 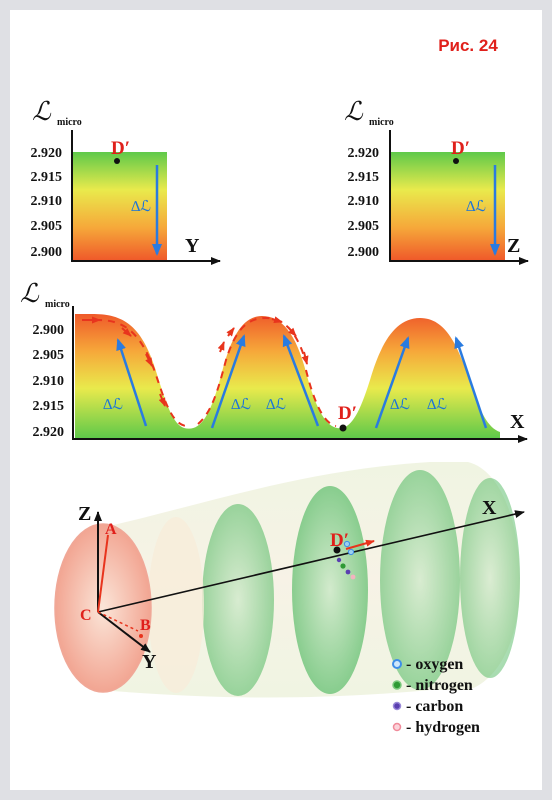 I want to click on legend-item-nitrogen: - nitrogen, so click(x=432, y=685).